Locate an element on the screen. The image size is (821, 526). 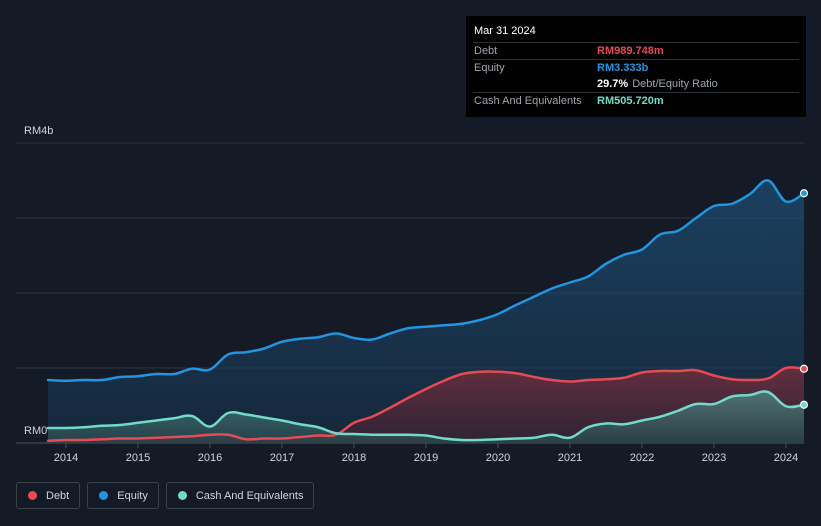
tooltip-label: Debt is located at coordinates (486, 51).